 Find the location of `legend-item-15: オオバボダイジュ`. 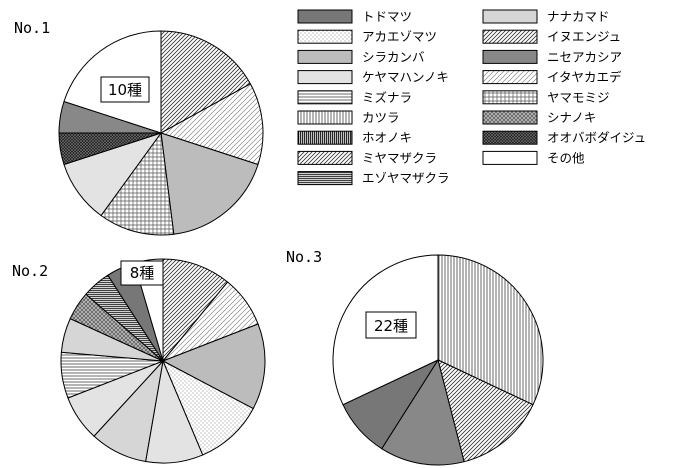

legend-item-15: オオバボダイジュ is located at coordinates (564, 137).